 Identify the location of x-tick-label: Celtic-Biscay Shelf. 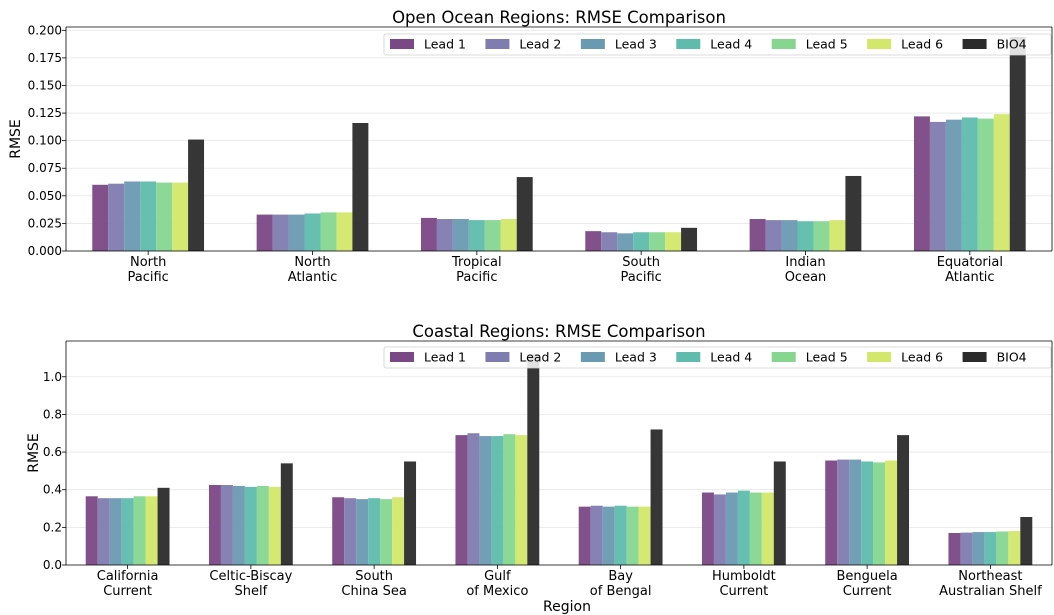
(250, 584).